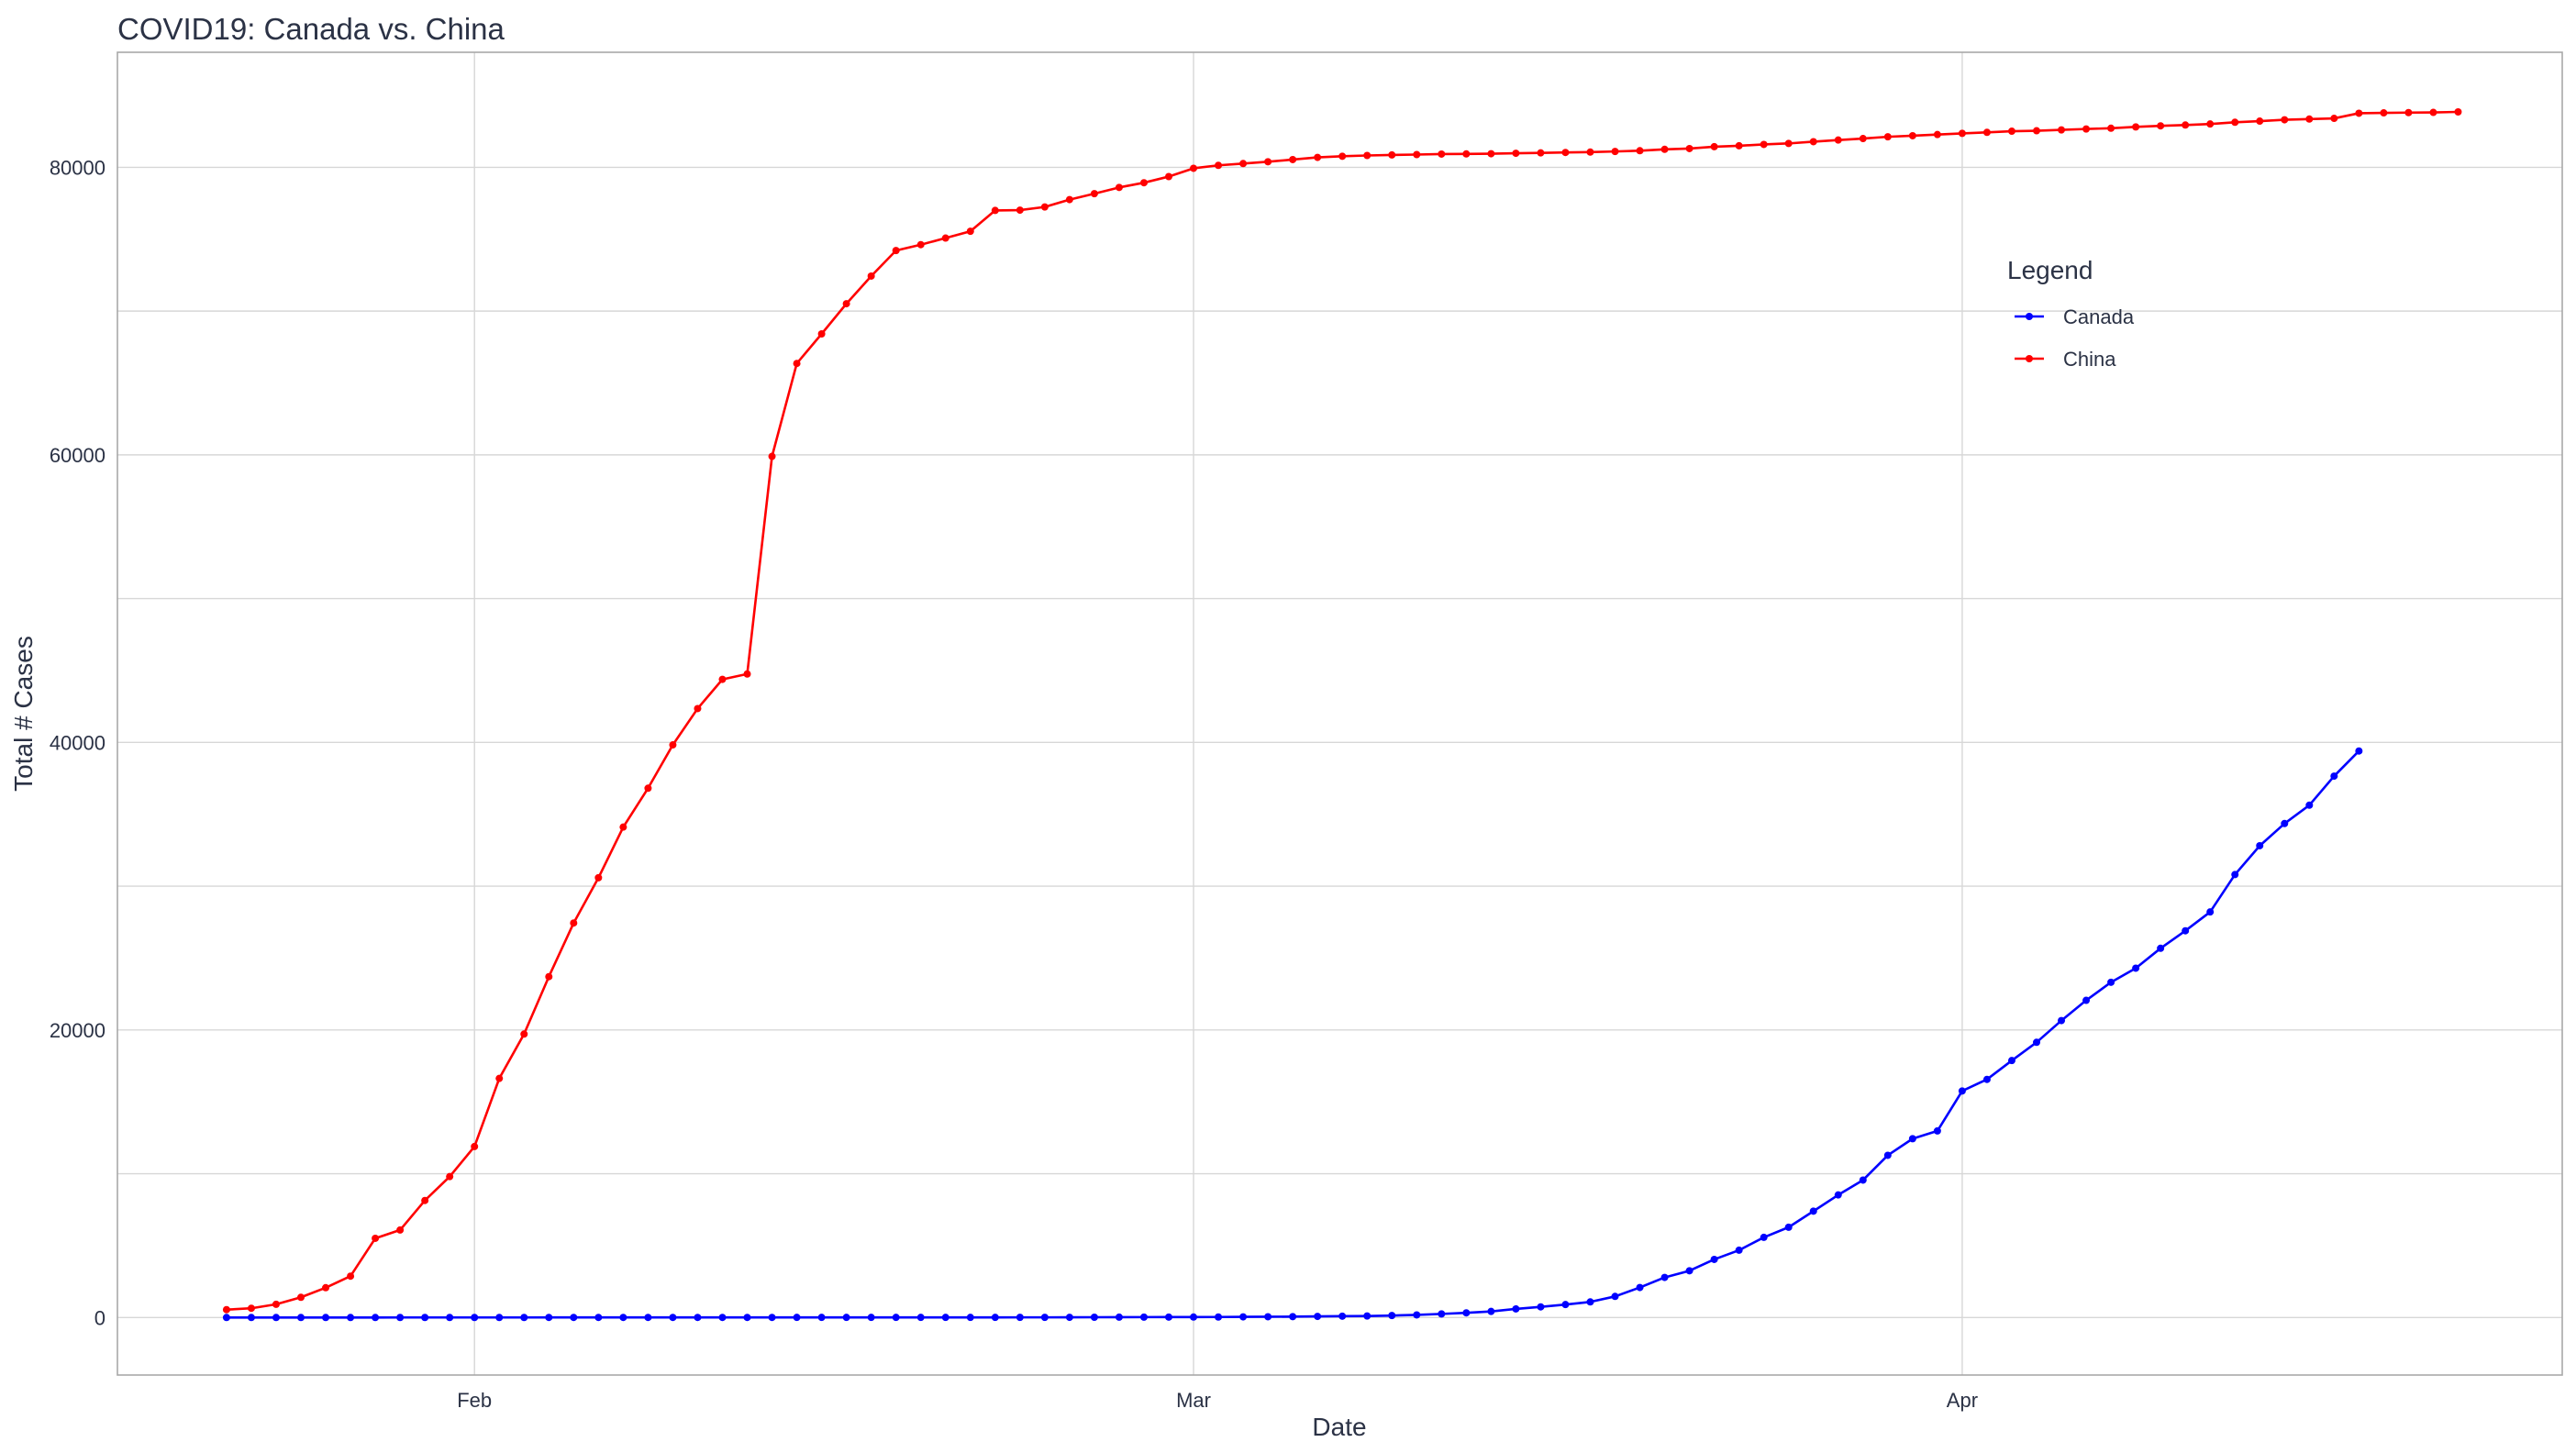 Image resolution: width=2576 pixels, height=1453 pixels. What do you see at coordinates (474, 1400) in the screenshot?
I see `x-tick-label: Feb` at bounding box center [474, 1400].